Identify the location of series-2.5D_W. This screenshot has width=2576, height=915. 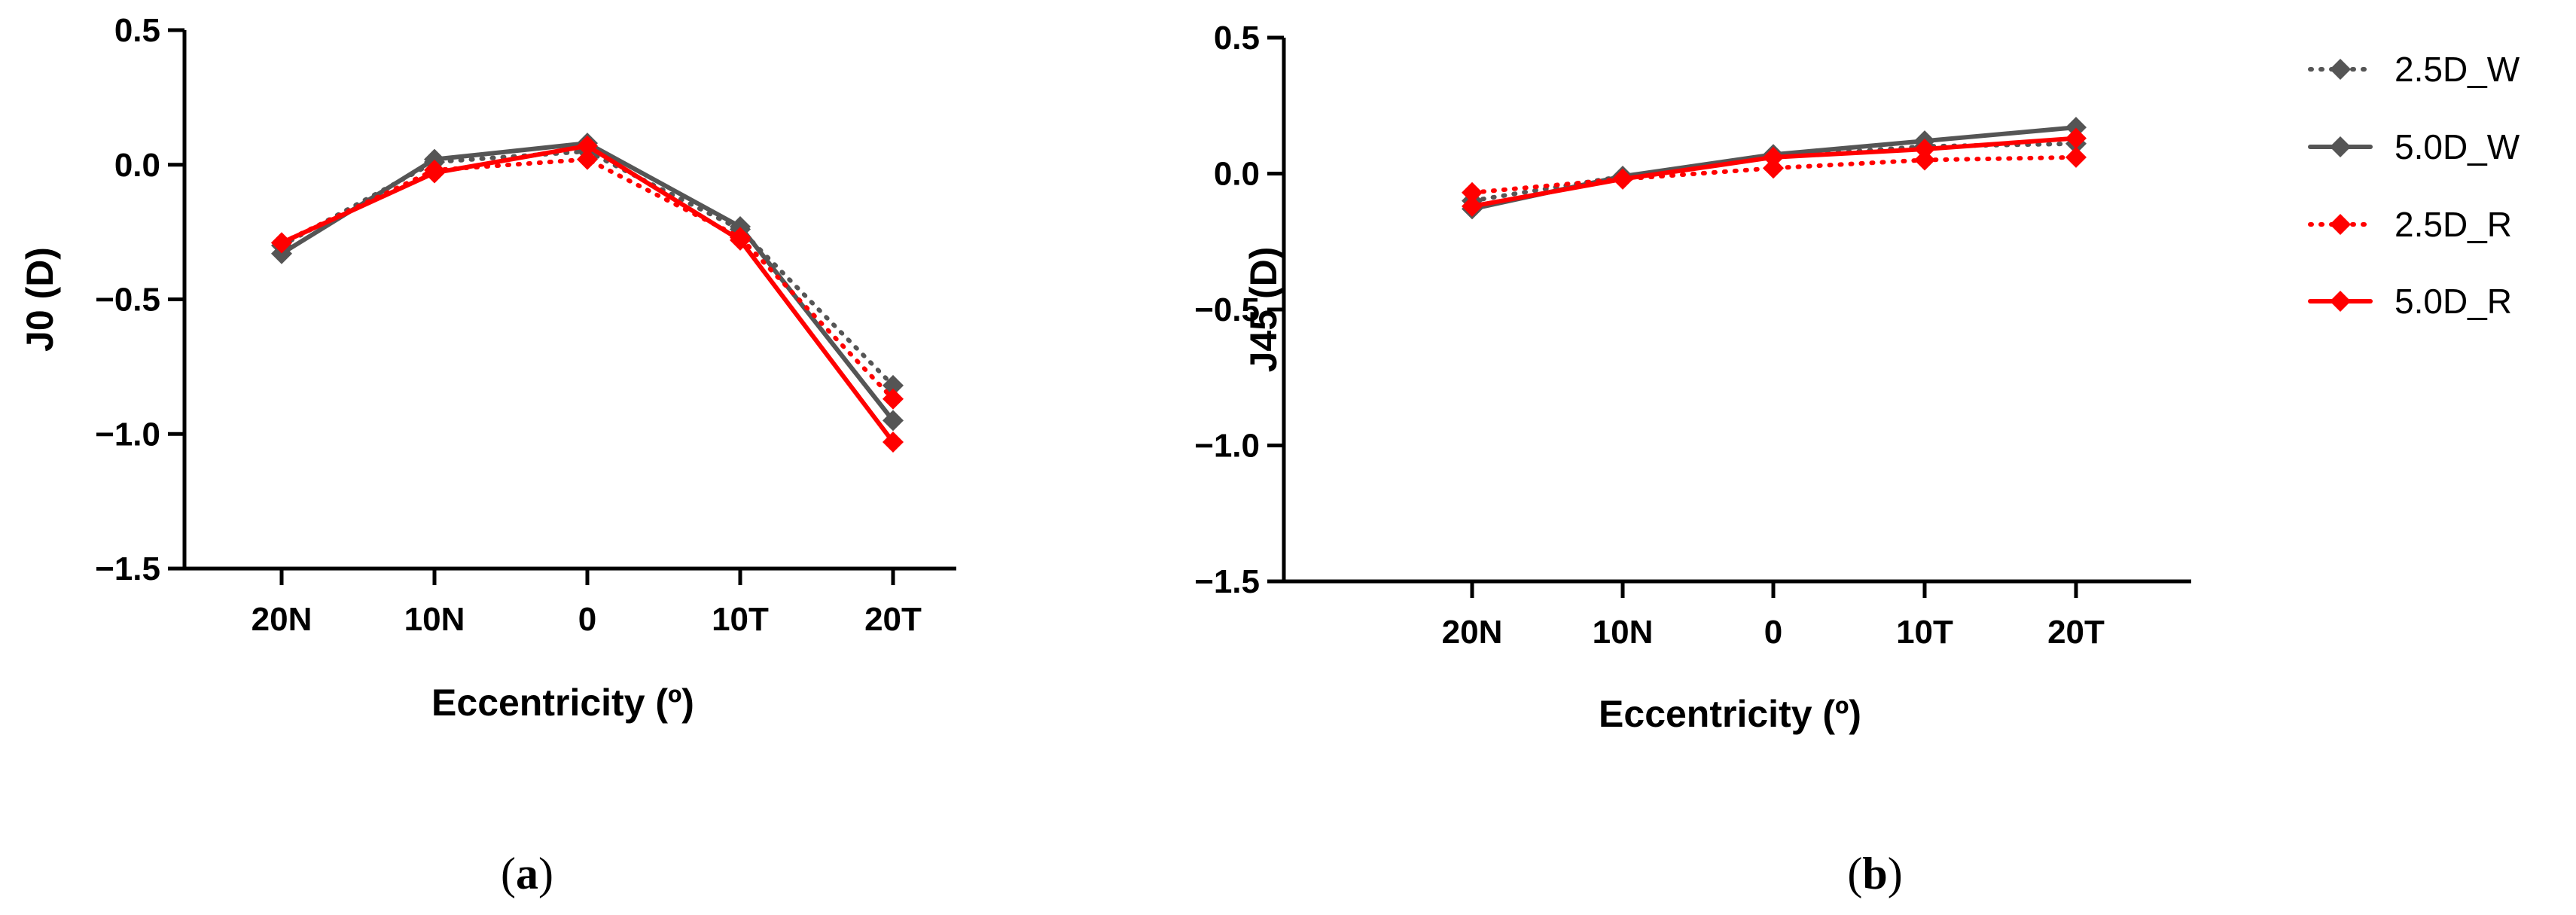
(587, 268).